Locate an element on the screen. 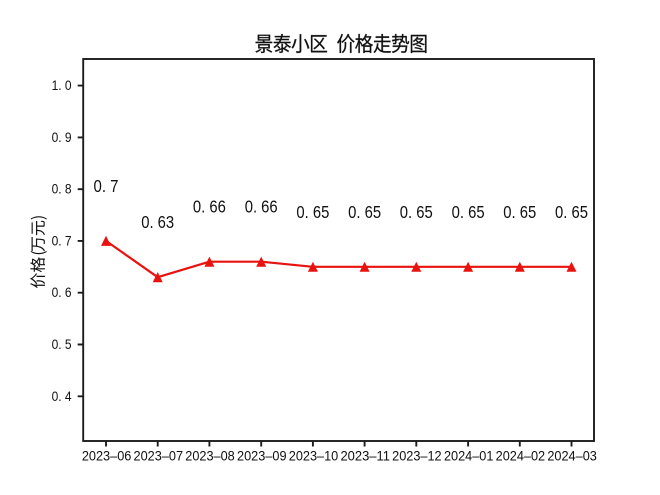  svg-text: 2024–01 is located at coordinates (469, 456).